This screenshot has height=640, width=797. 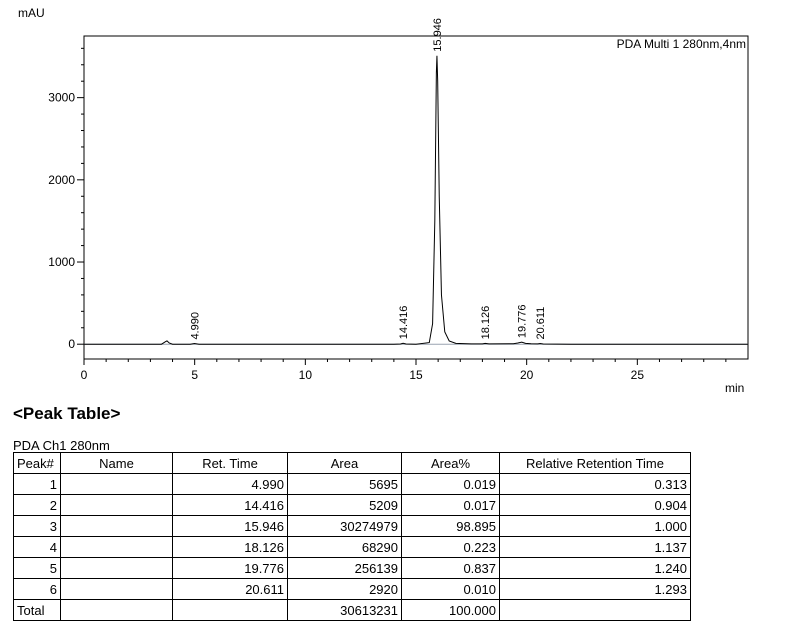 I want to click on cell-rrt: 1.137, so click(x=595, y=547).